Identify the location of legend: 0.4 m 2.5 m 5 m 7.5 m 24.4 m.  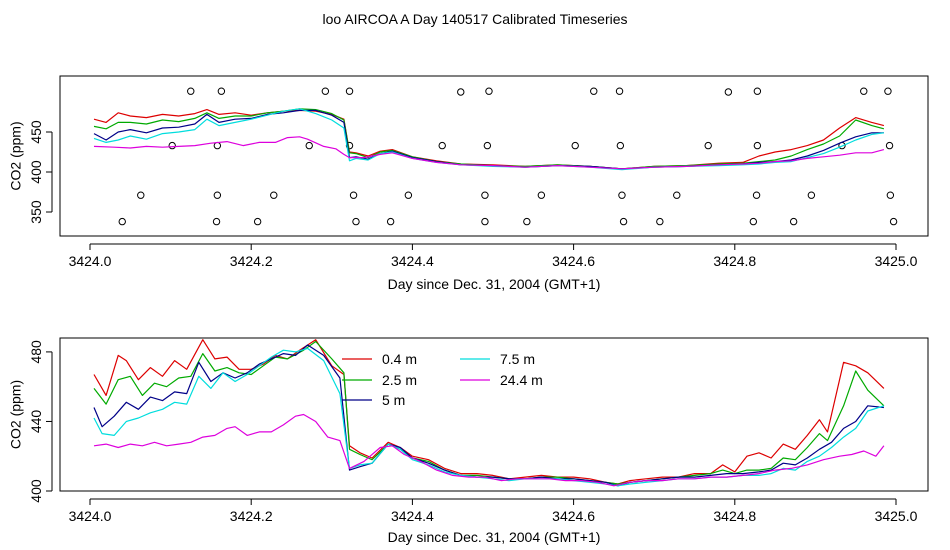
(442, 379).